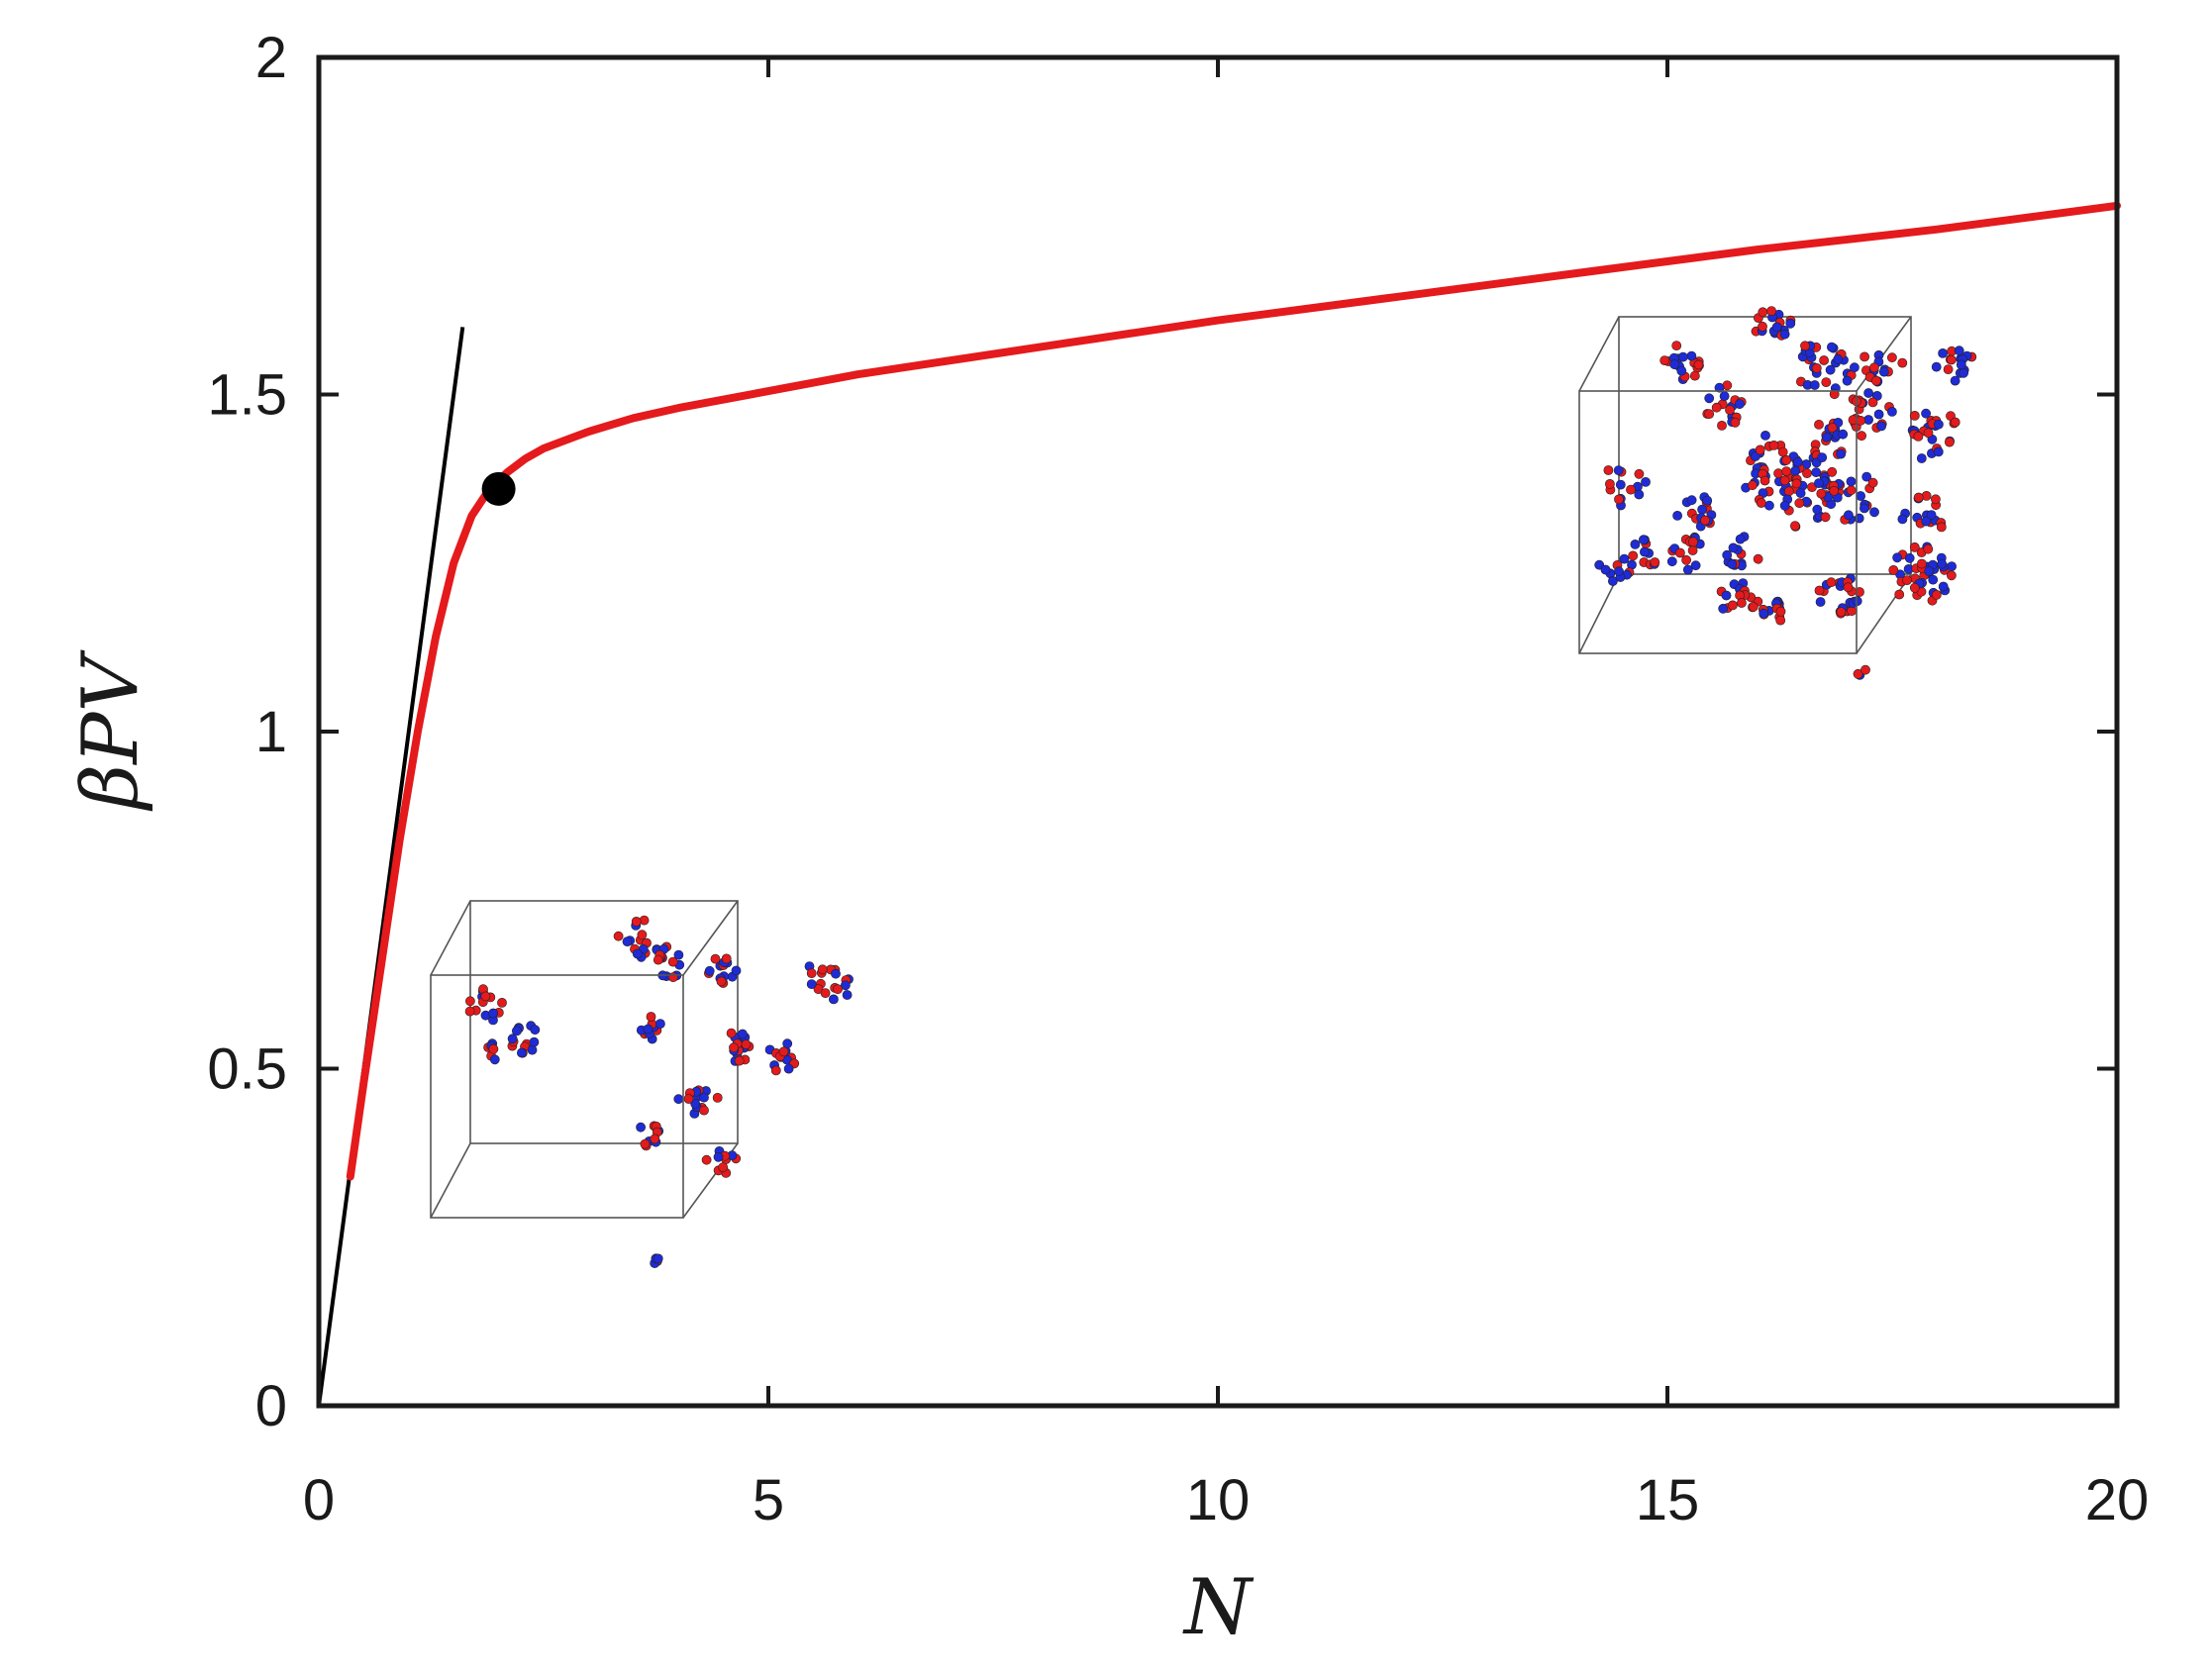 This screenshot has width=2212, height=1677. What do you see at coordinates (271, 732) in the screenshot?
I see `y-tick-label: 1` at bounding box center [271, 732].